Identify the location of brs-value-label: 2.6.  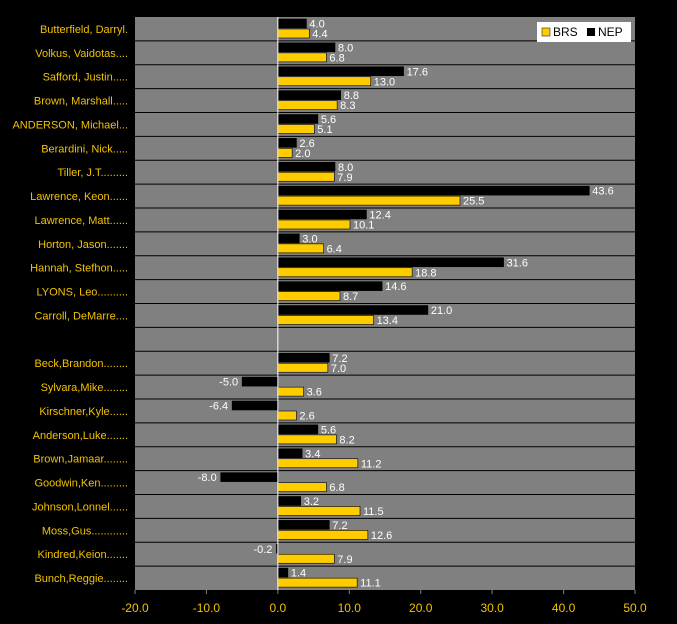
(306, 417).